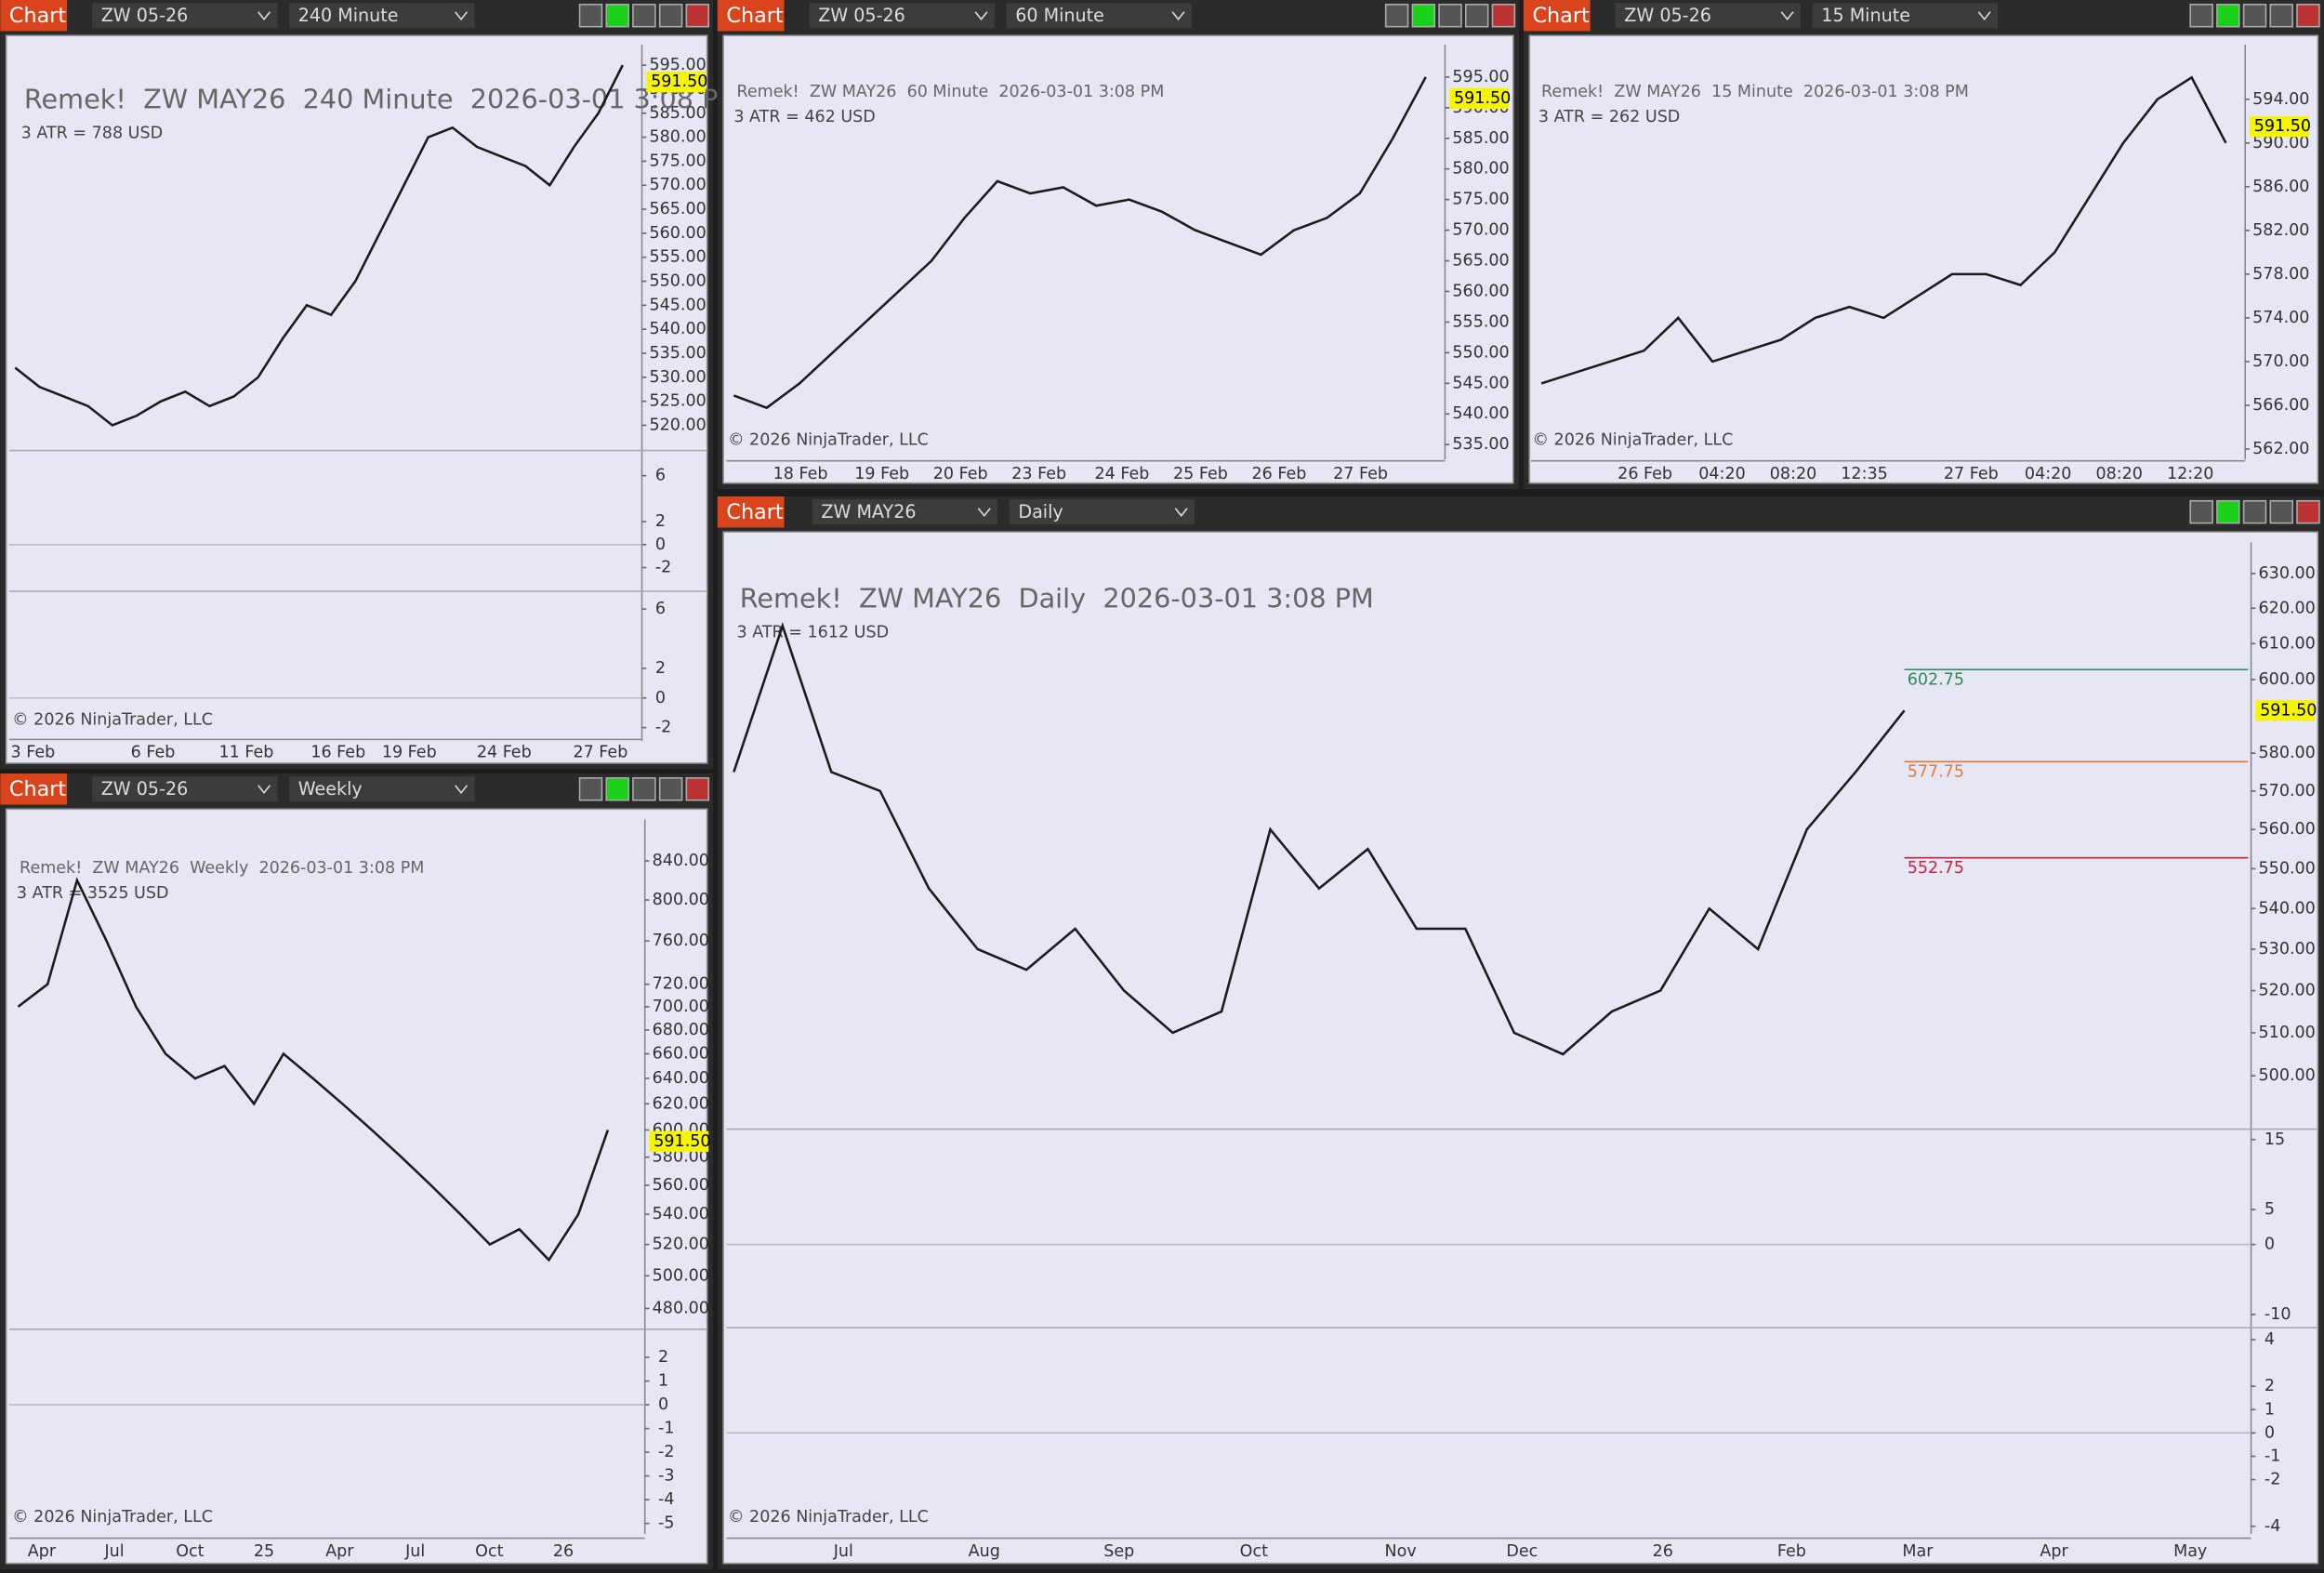 The width and height of the screenshot is (2324, 1573). Describe the element at coordinates (660, 669) in the screenshot. I see `osc-tick-label: 2` at that location.